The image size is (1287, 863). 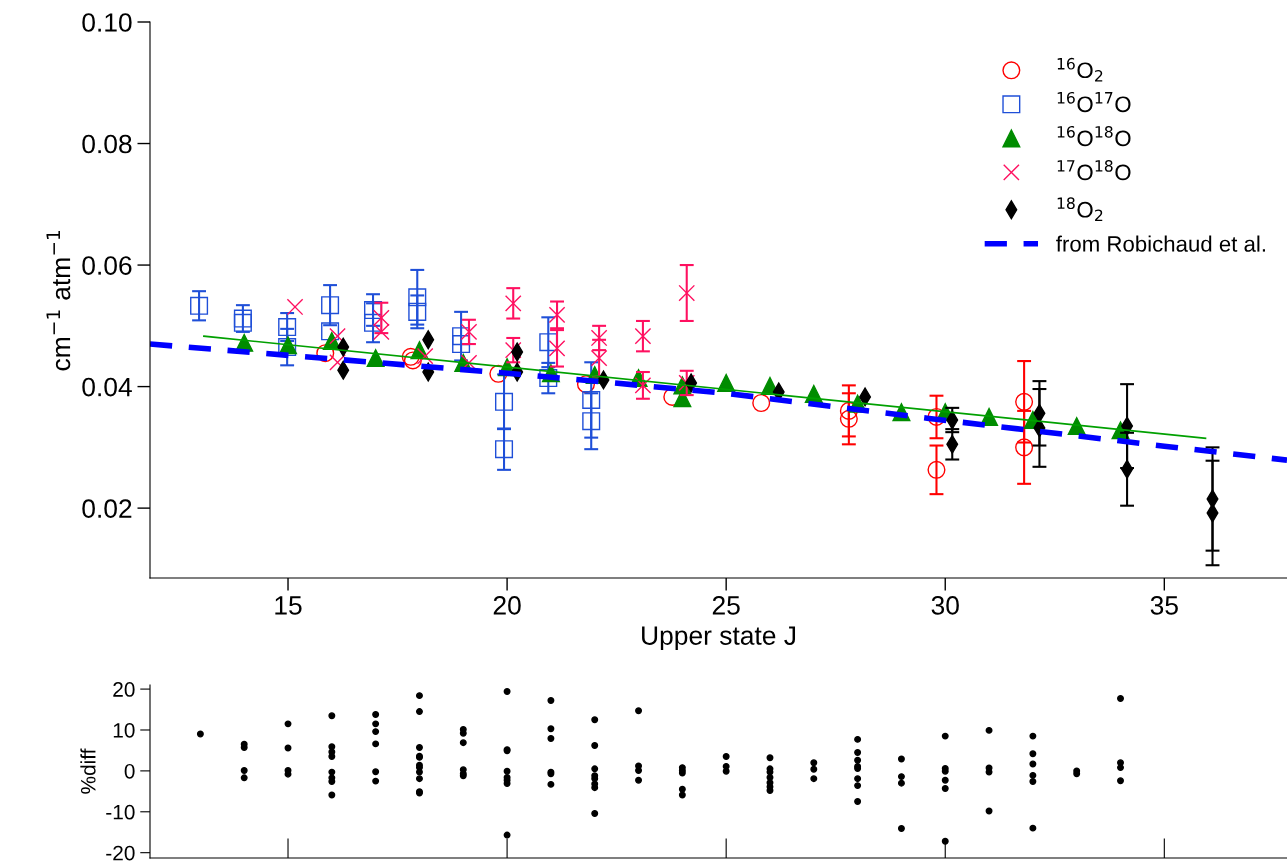 What do you see at coordinates (719, 638) in the screenshot?
I see `x-axis-title: Upper state J` at bounding box center [719, 638].